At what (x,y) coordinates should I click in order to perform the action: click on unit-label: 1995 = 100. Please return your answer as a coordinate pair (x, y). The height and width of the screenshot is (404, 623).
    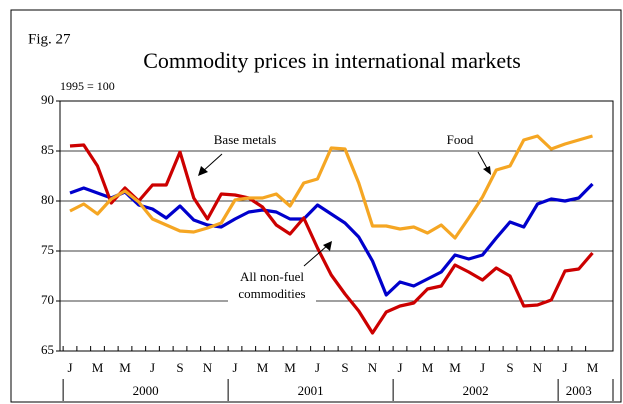
    Looking at the image, I should click on (87, 86).